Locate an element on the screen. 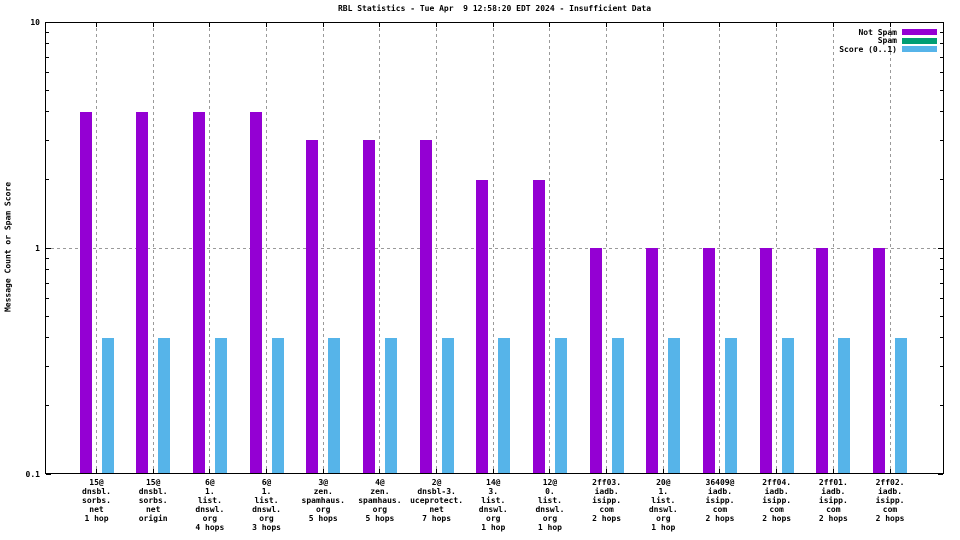 The width and height of the screenshot is (960, 540). x-tick-label: 4@ zen. spamhaus. org 5 hops is located at coordinates (380, 500).